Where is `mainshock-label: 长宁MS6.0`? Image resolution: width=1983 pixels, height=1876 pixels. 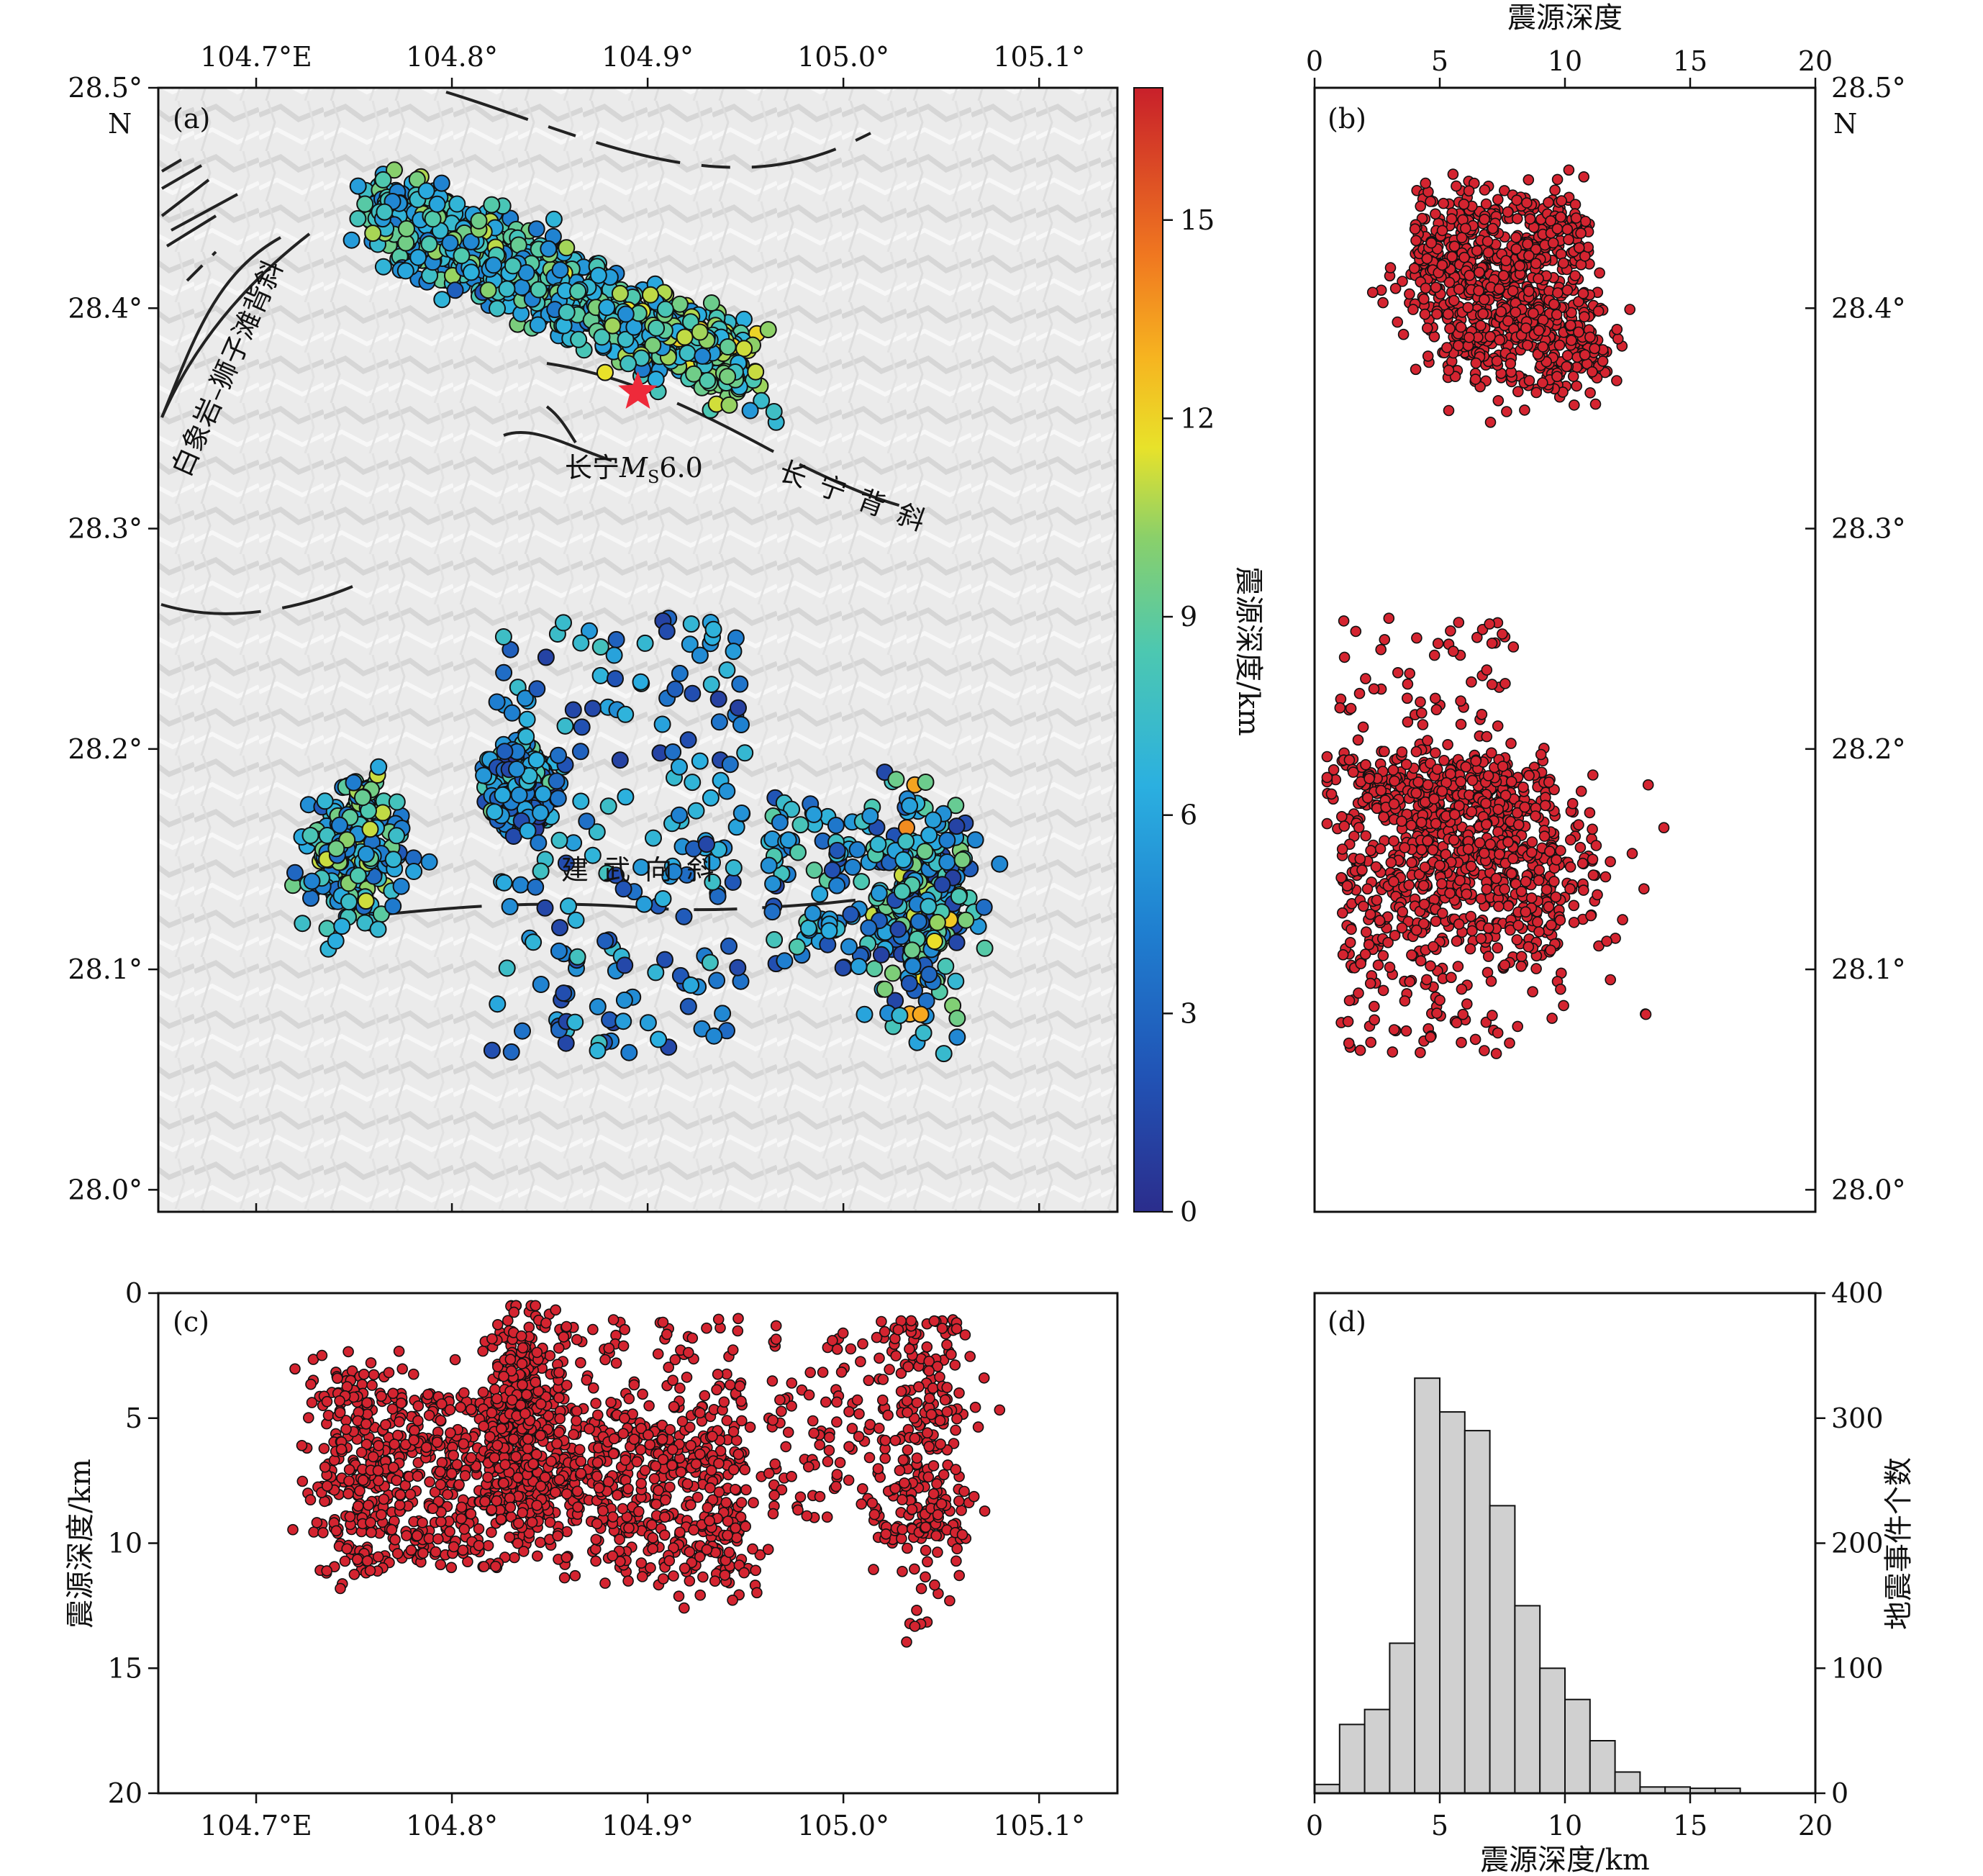
mainshock-label: 长宁MS6.0 is located at coordinates (634, 469).